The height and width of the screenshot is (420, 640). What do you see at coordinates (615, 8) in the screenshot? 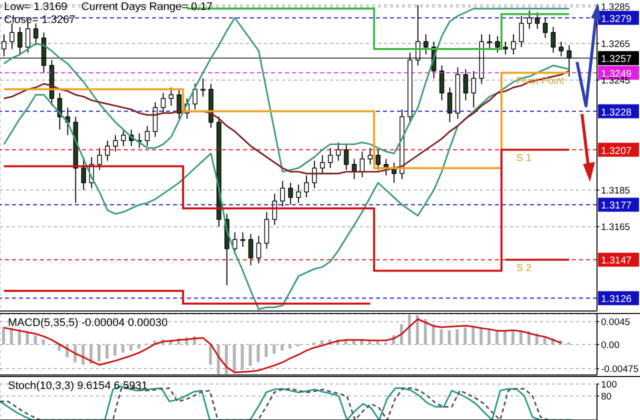
I see `y-tick-label: 1.3285` at bounding box center [615, 8].